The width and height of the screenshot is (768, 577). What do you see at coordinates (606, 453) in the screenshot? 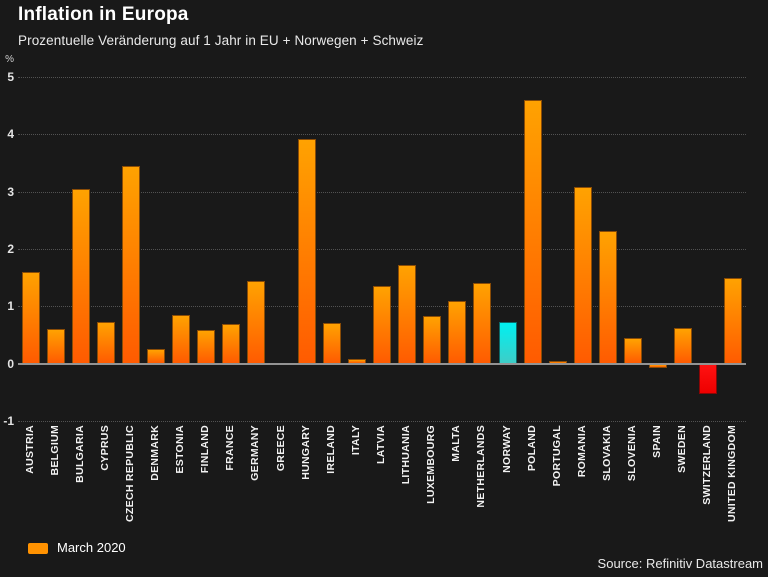
I see `x-label-slovakia: SLOVAKIA` at bounding box center [606, 453].